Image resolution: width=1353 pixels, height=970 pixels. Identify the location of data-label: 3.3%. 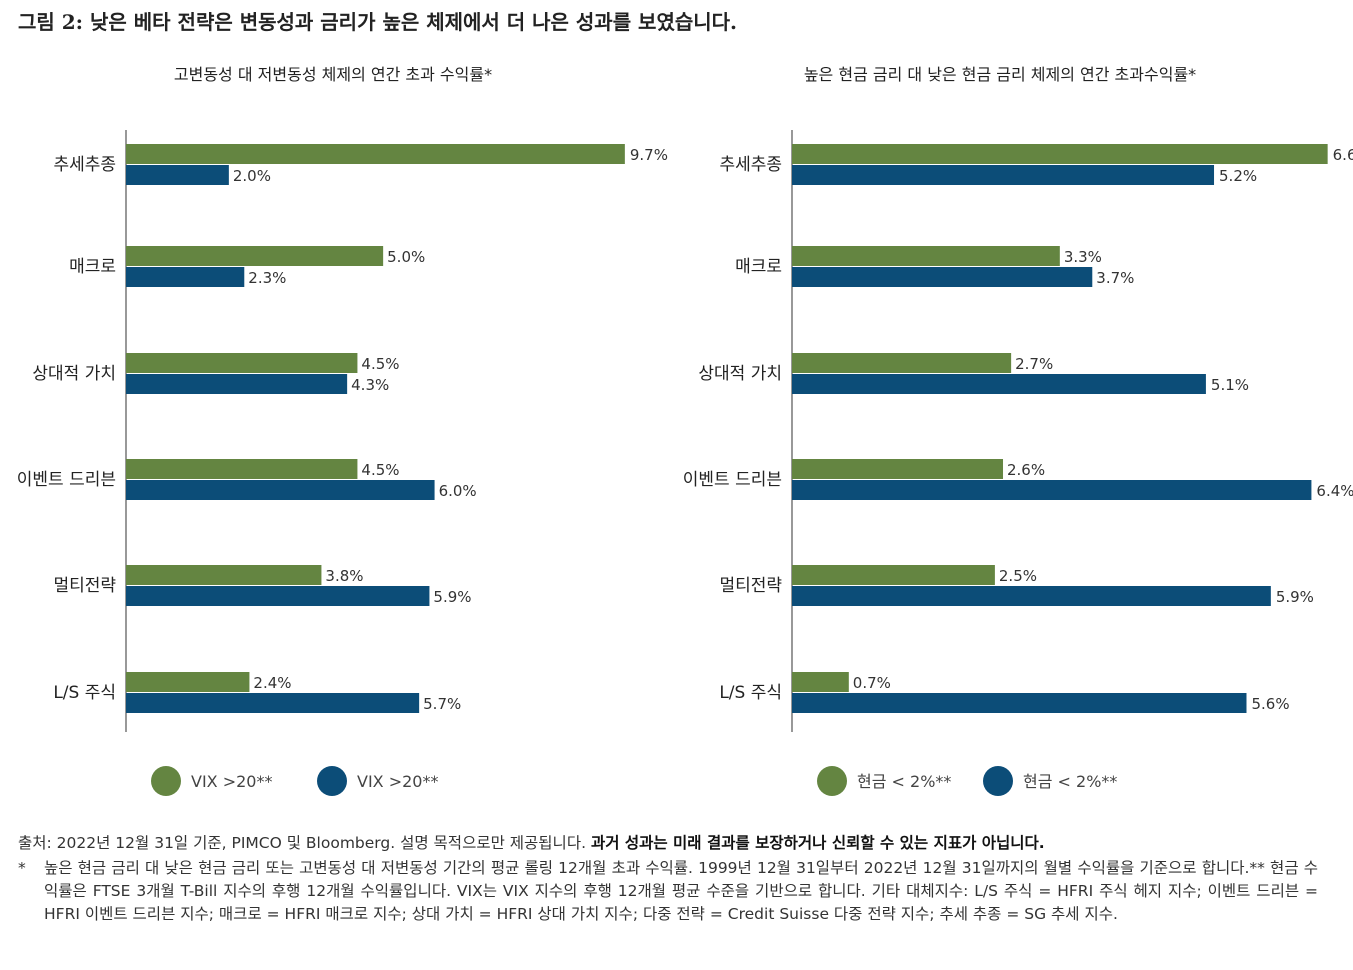
(1083, 257).